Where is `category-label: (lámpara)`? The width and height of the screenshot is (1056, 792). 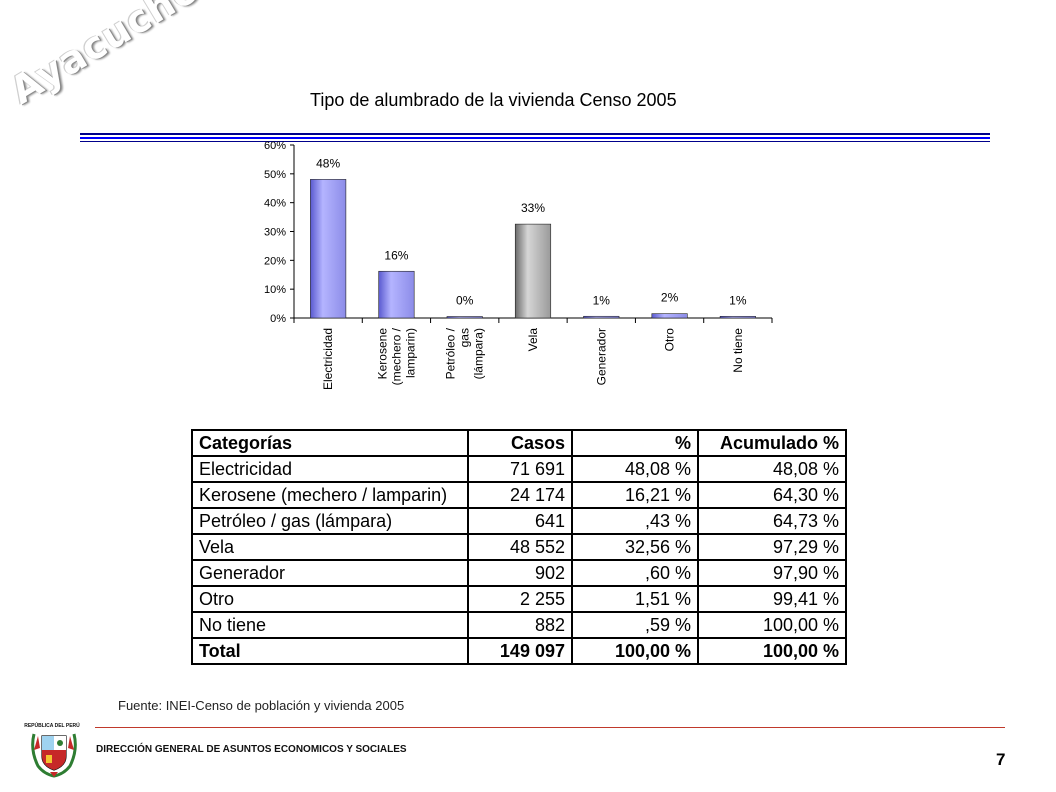
category-label: (lámpara) is located at coordinates (479, 353).